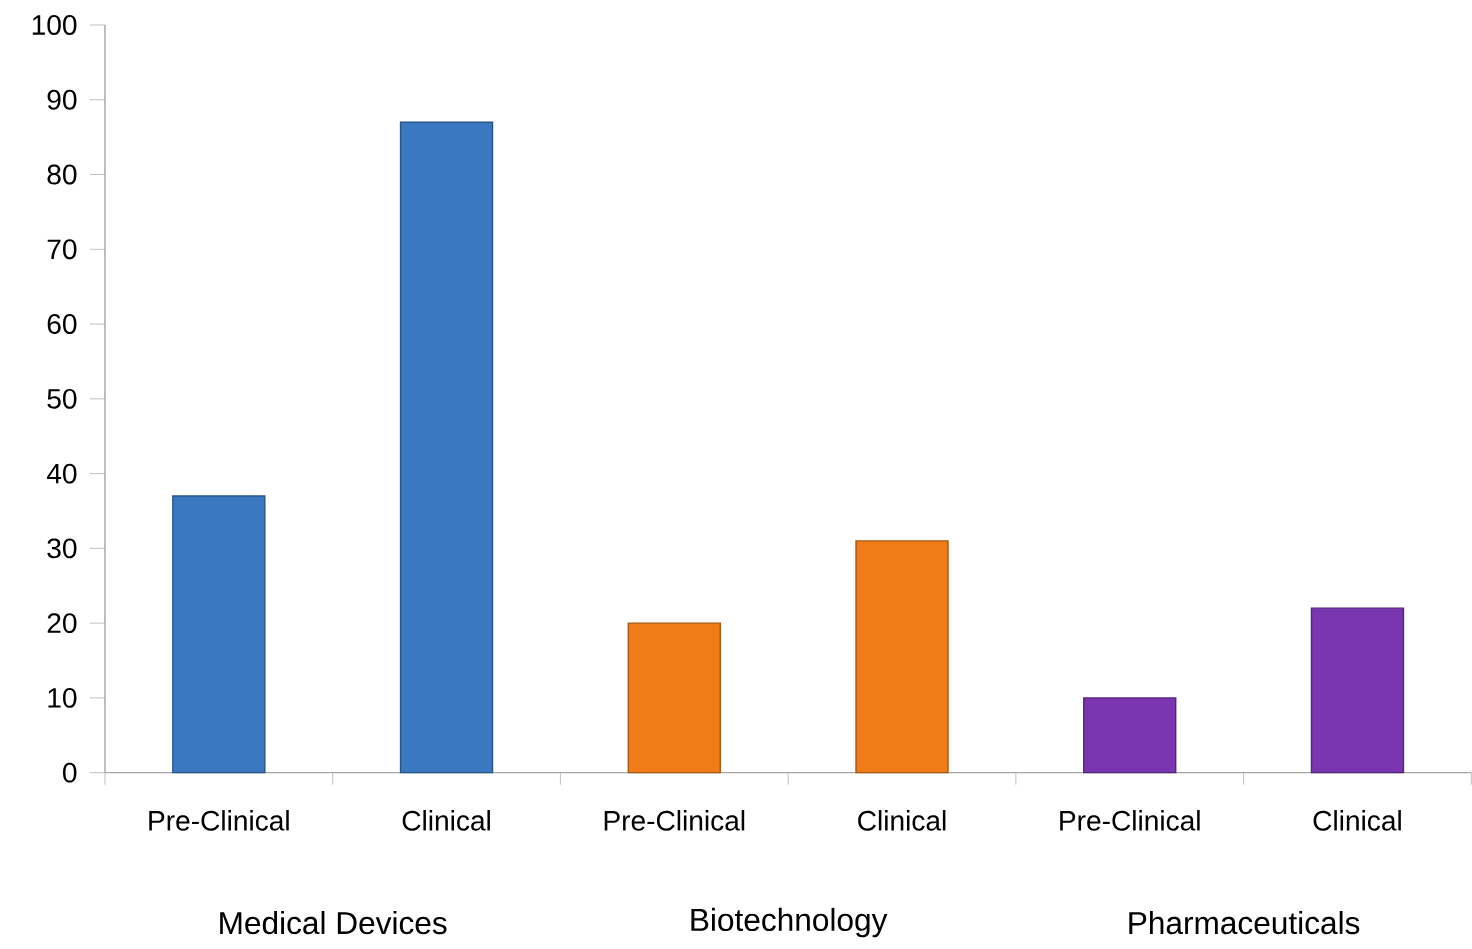  What do you see at coordinates (62, 249) in the screenshot?
I see `y-tick-label: 70` at bounding box center [62, 249].